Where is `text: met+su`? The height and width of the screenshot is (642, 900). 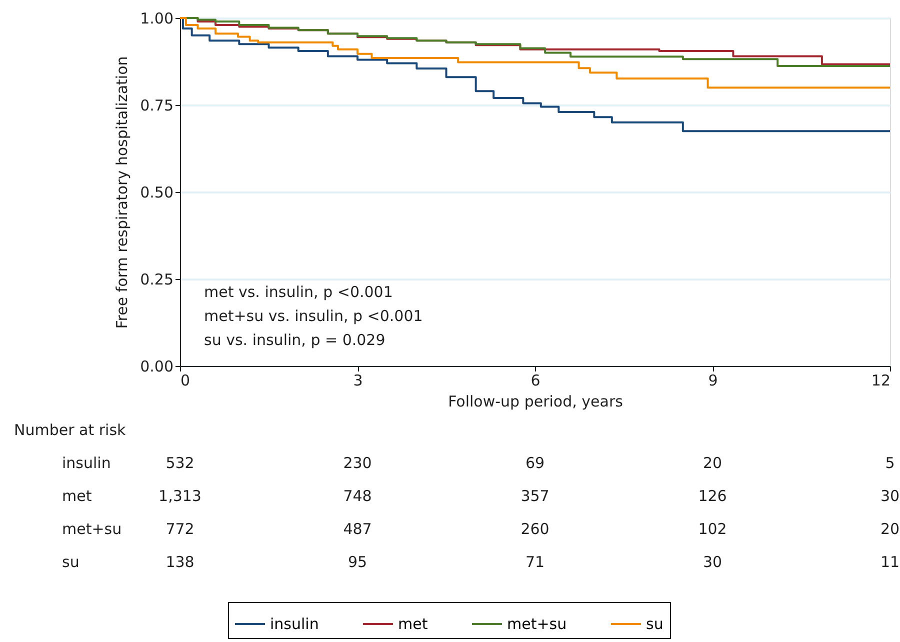 text: met+su is located at coordinates (92, 529).